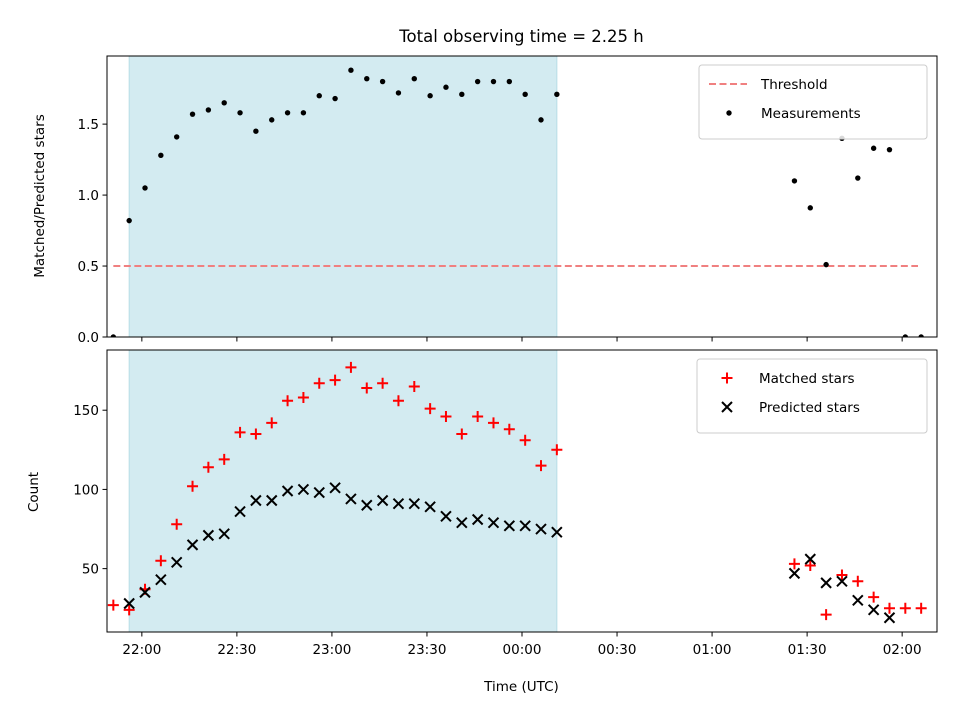 This screenshot has height=720, width=960. Describe the element at coordinates (88, 267) in the screenshot. I see `y-tick-label: 0.5` at that location.